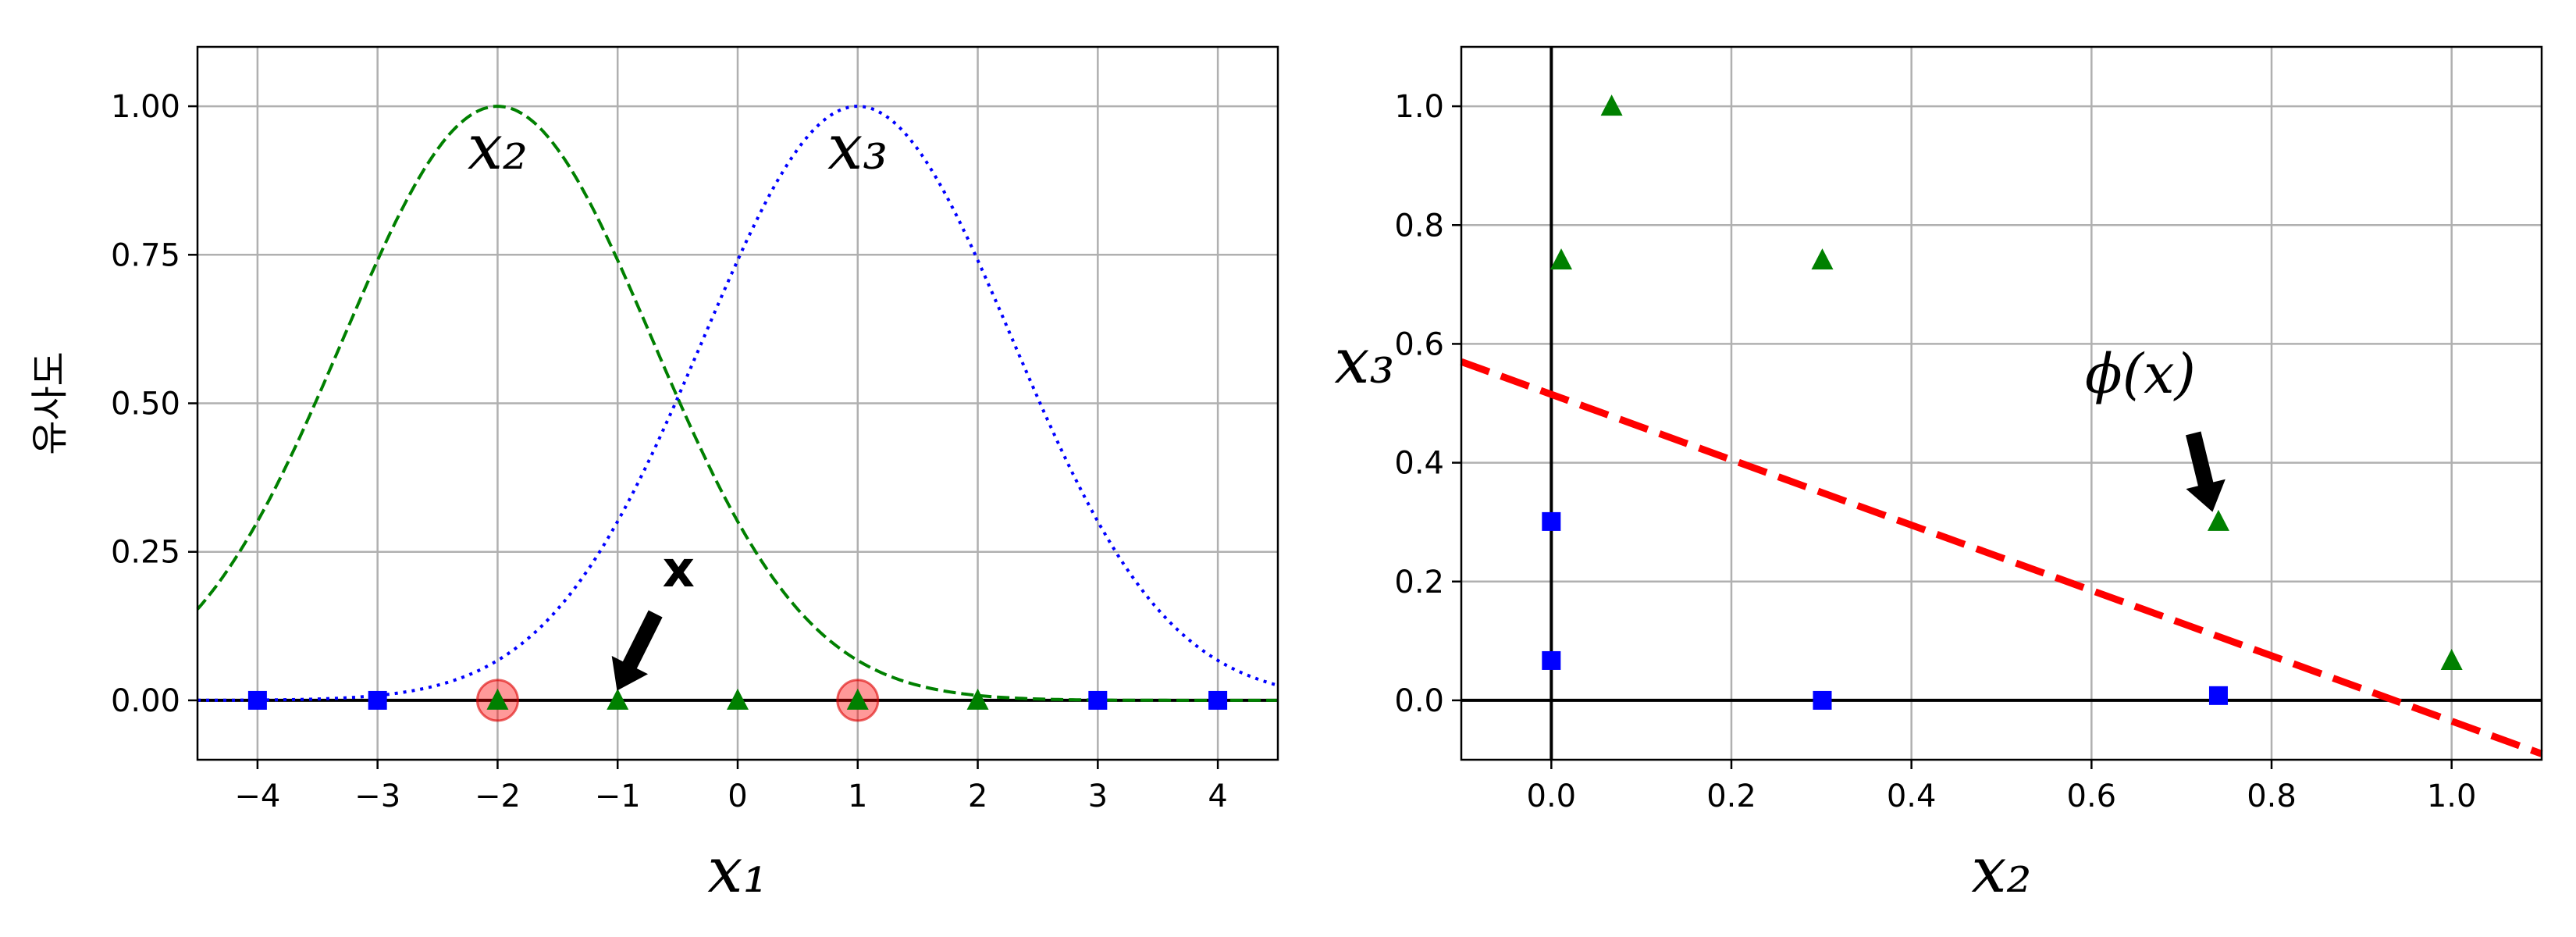 This screenshot has height=937, width=2576. I want to click on y-tick-label: 0.6, so click(1419, 344).